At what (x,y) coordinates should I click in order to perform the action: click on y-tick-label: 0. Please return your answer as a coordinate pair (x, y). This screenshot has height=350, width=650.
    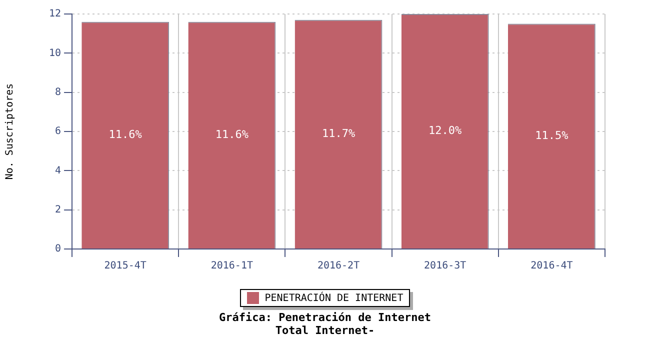
    Looking at the image, I should click on (58, 249).